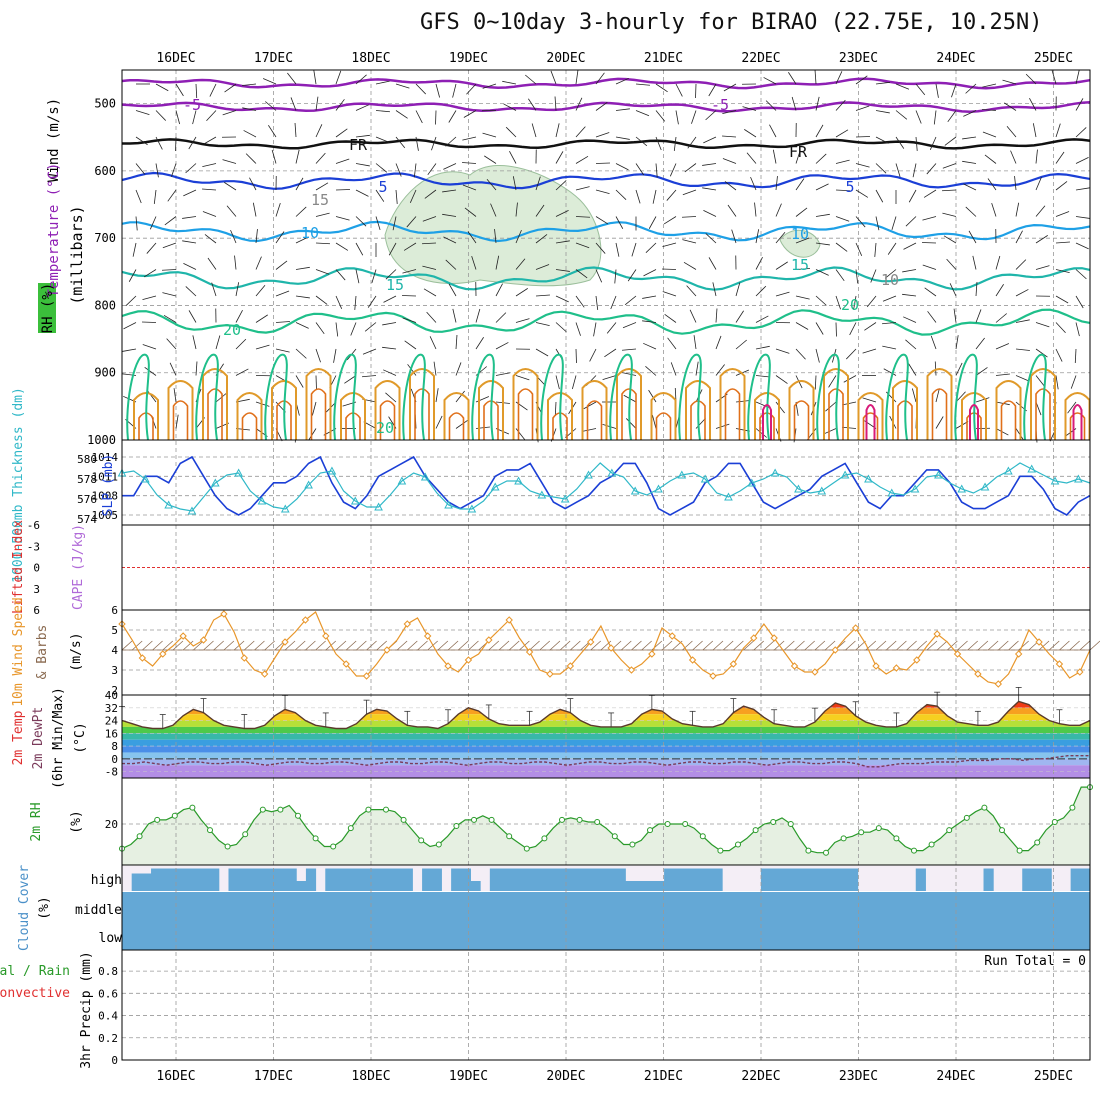 The image size is (1100, 1100). Describe the element at coordinates (849, 187) in the screenshot. I see `contour-label: 5` at that location.